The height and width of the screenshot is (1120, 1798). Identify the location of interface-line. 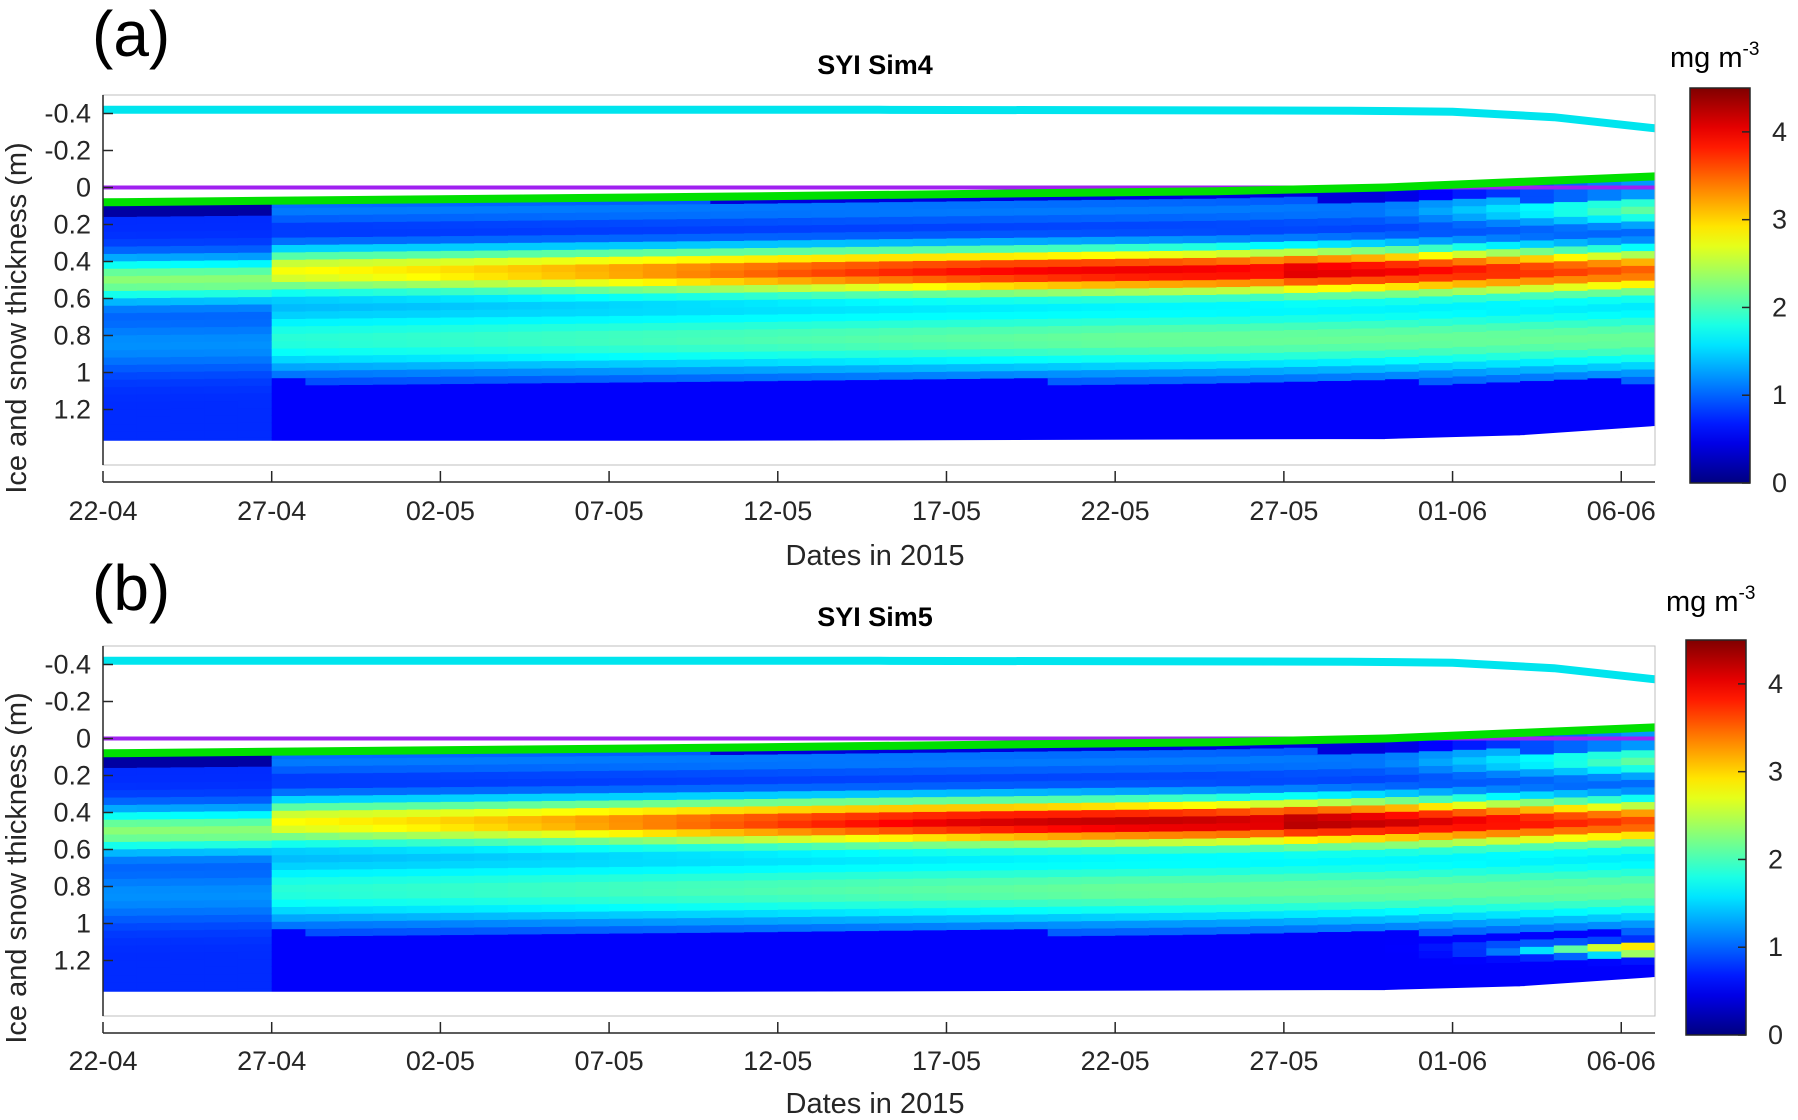
(879, 670).